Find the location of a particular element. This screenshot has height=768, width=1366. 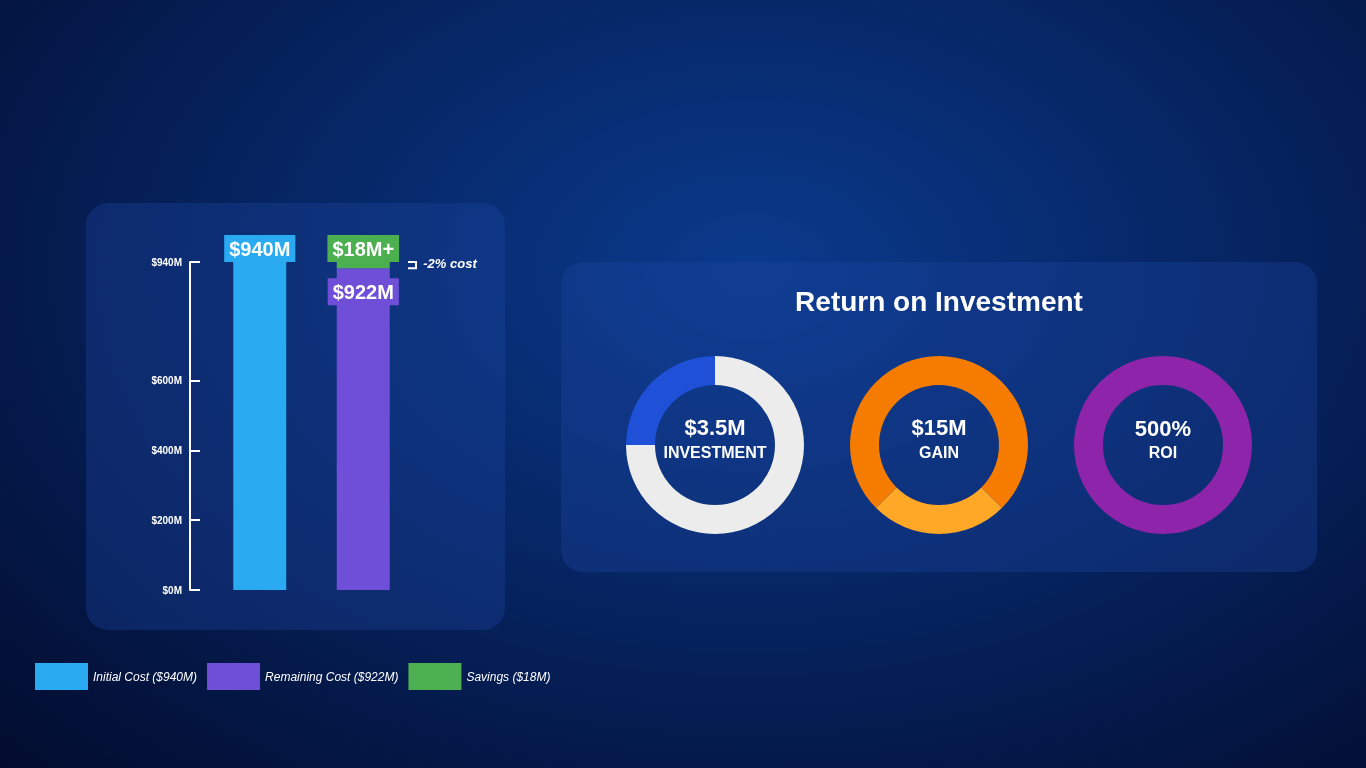

text: ROI is located at coordinates (1163, 453).